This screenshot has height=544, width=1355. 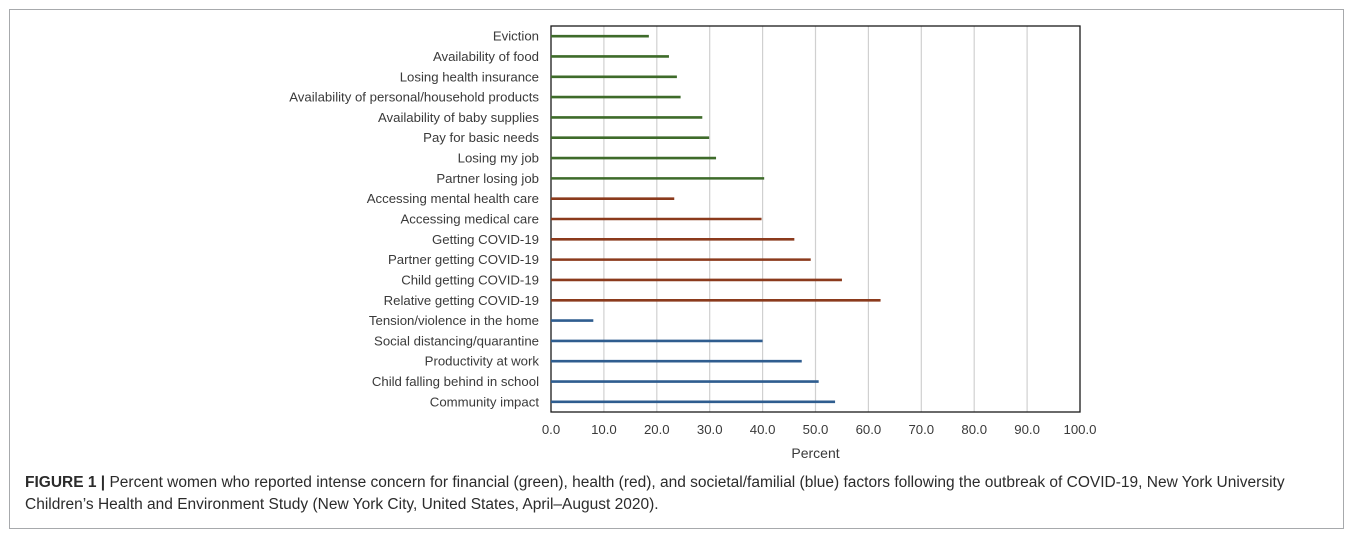 What do you see at coordinates (61, 482) in the screenshot?
I see `figure-label: FIGURE 1` at bounding box center [61, 482].